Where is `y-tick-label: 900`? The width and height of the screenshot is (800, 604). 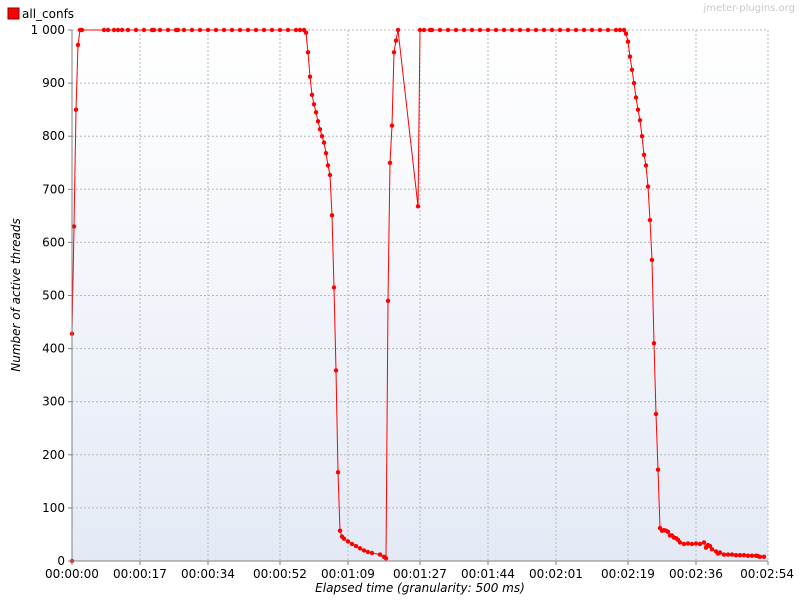 y-tick-label: 900 is located at coordinates (53, 83).